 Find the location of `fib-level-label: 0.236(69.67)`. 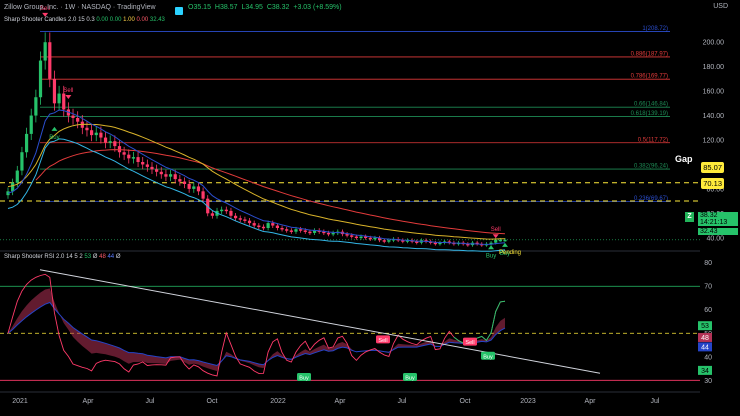

fib-level-label: 0.236(69.67) is located at coordinates (651, 199).